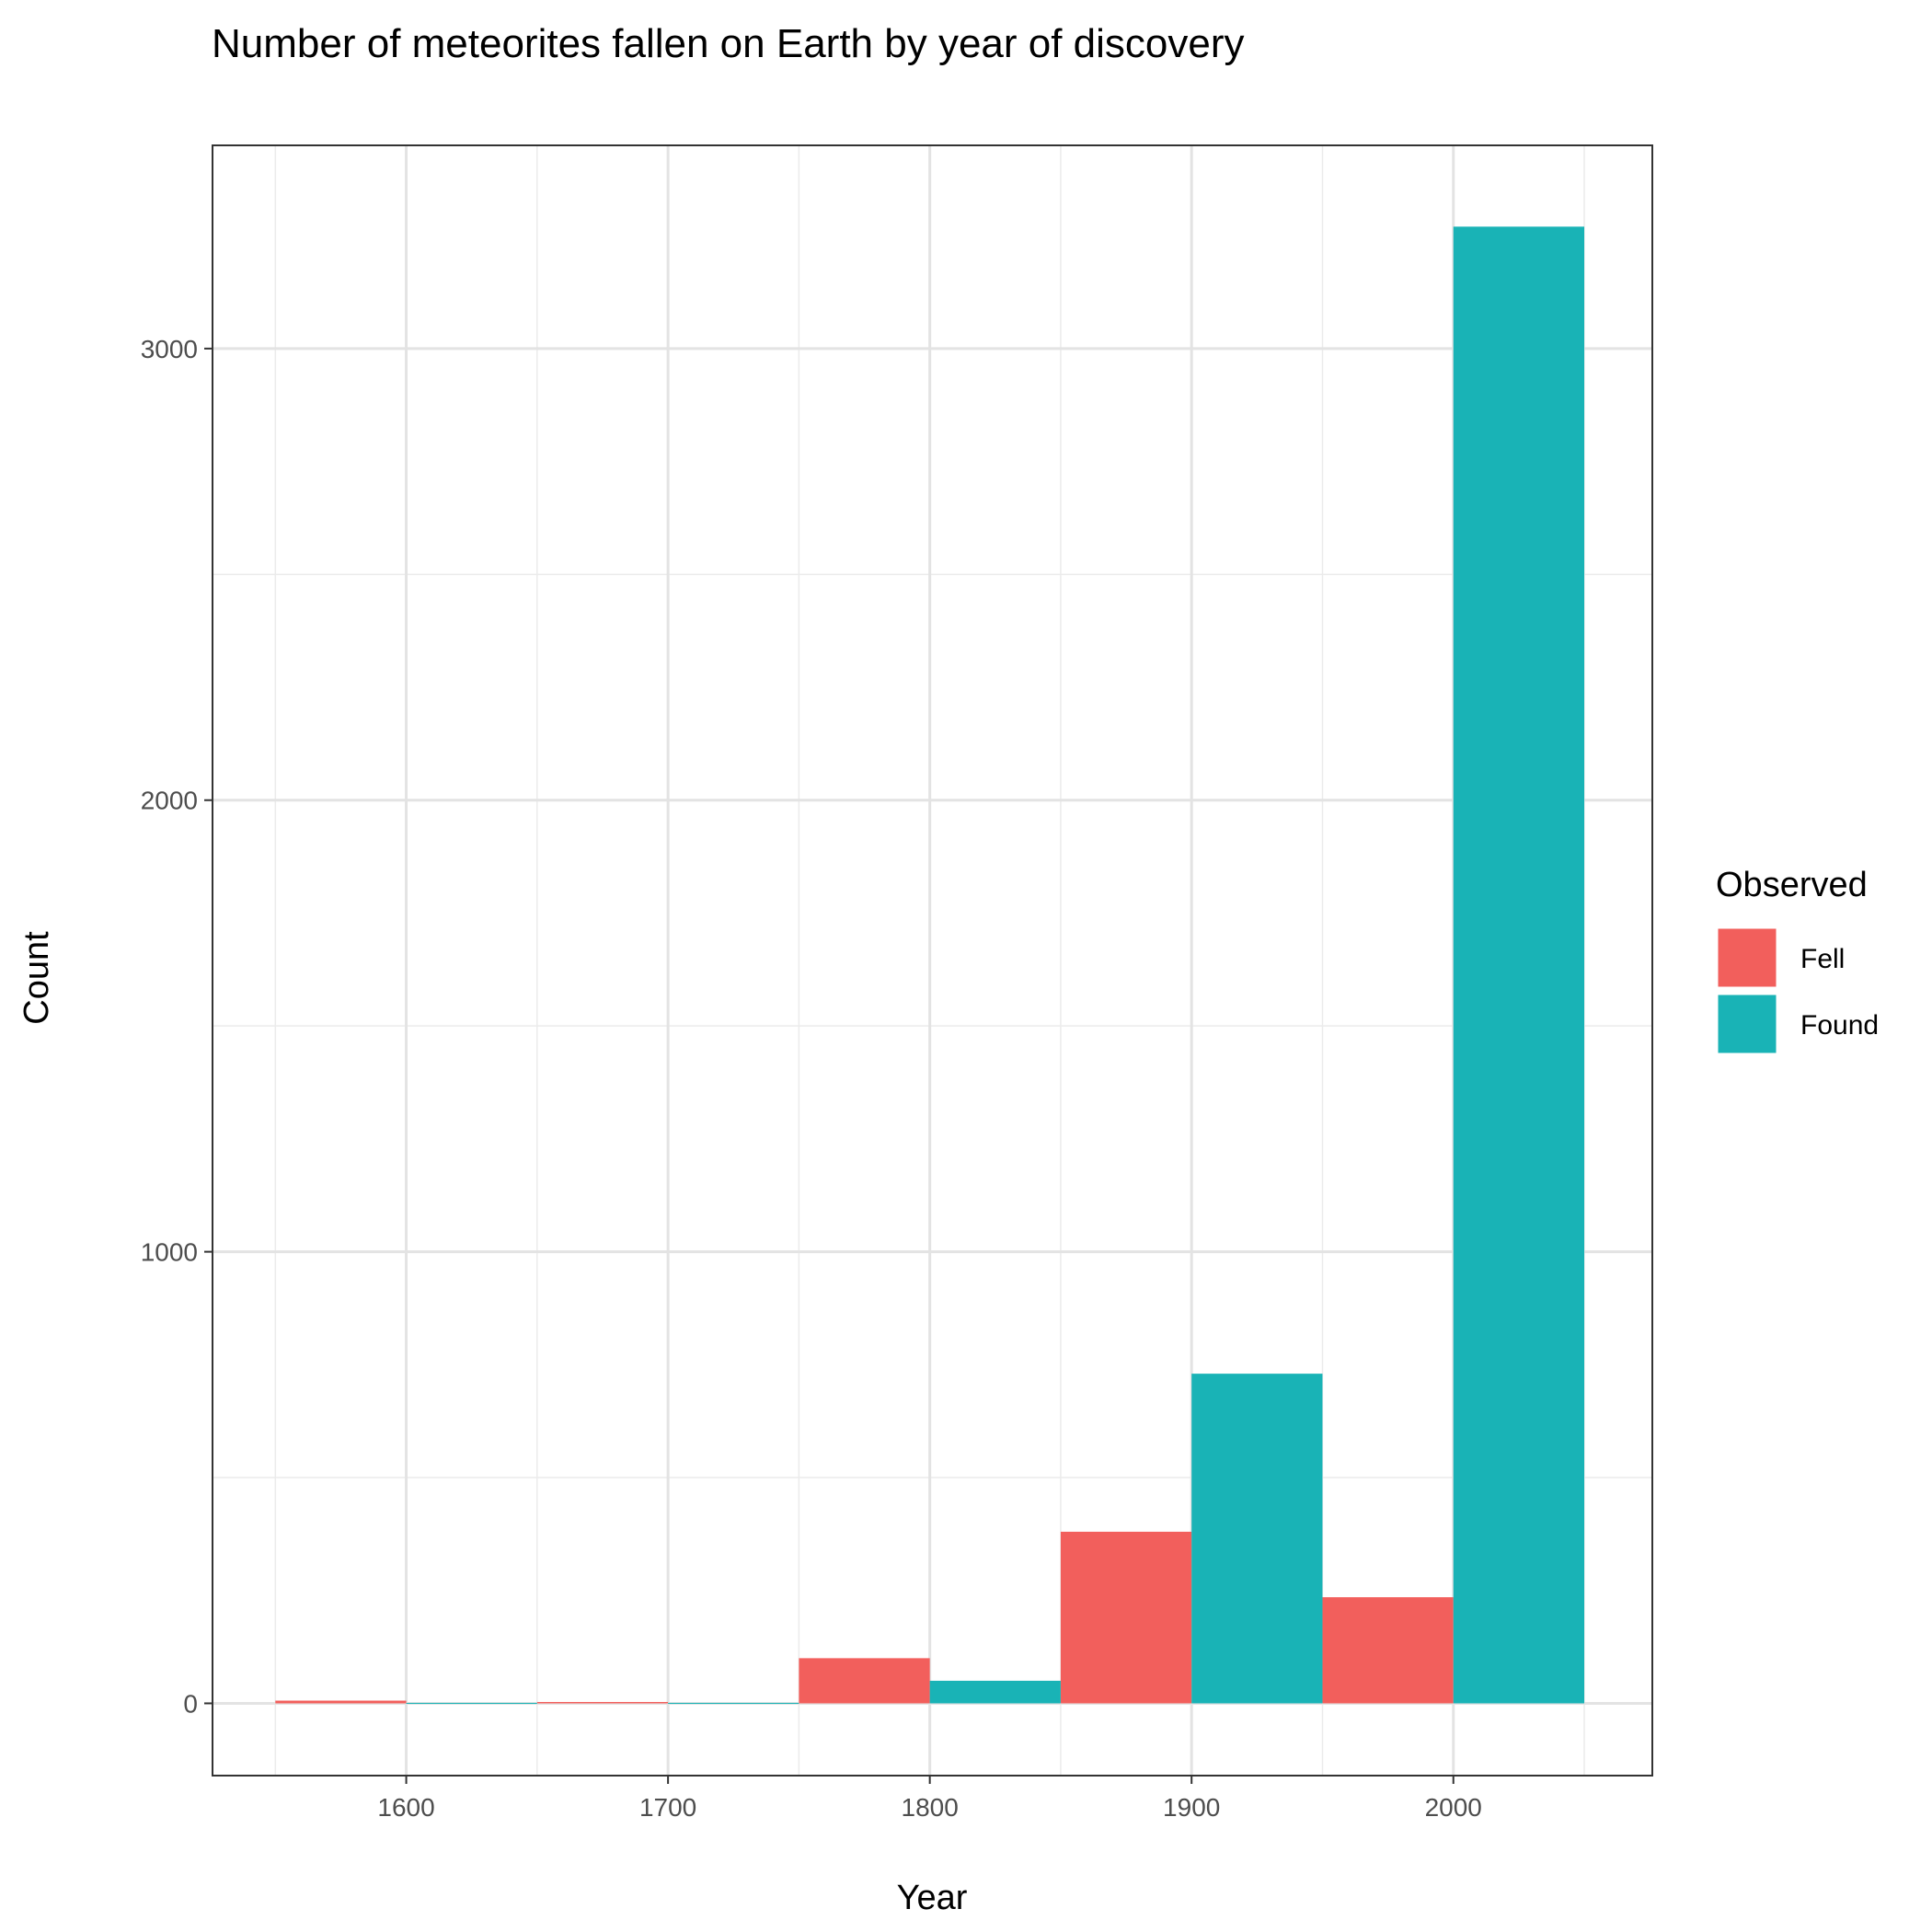 The width and height of the screenshot is (1932, 1932). Describe the element at coordinates (36, 978) in the screenshot. I see `y-axis-title: Count` at that location.